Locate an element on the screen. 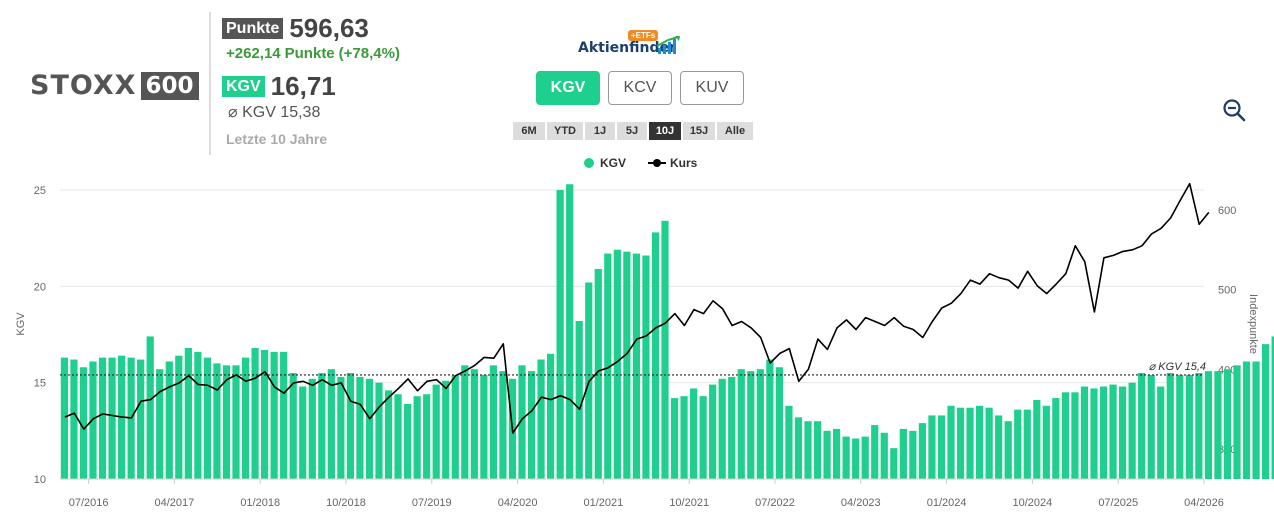 The width and height of the screenshot is (1274, 522). header-divider is located at coordinates (210, 83).